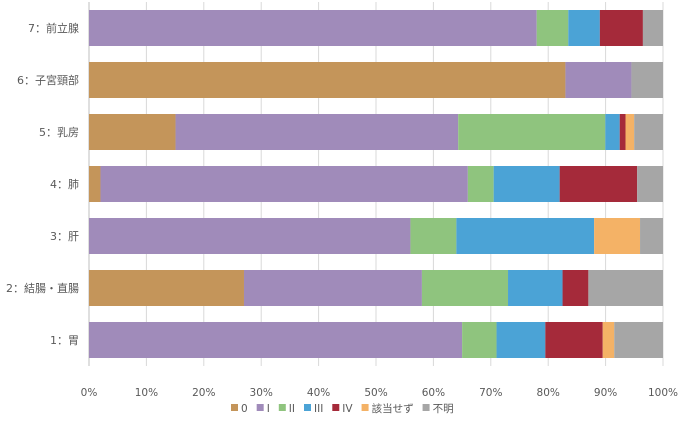  What do you see at coordinates (268, 409) in the screenshot?
I see `legend-label: I` at bounding box center [268, 409].